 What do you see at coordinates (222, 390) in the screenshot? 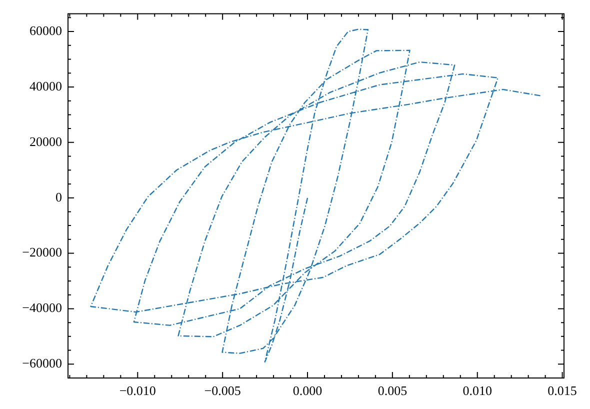
I see `x-tick-label: −0.005` at bounding box center [222, 390].